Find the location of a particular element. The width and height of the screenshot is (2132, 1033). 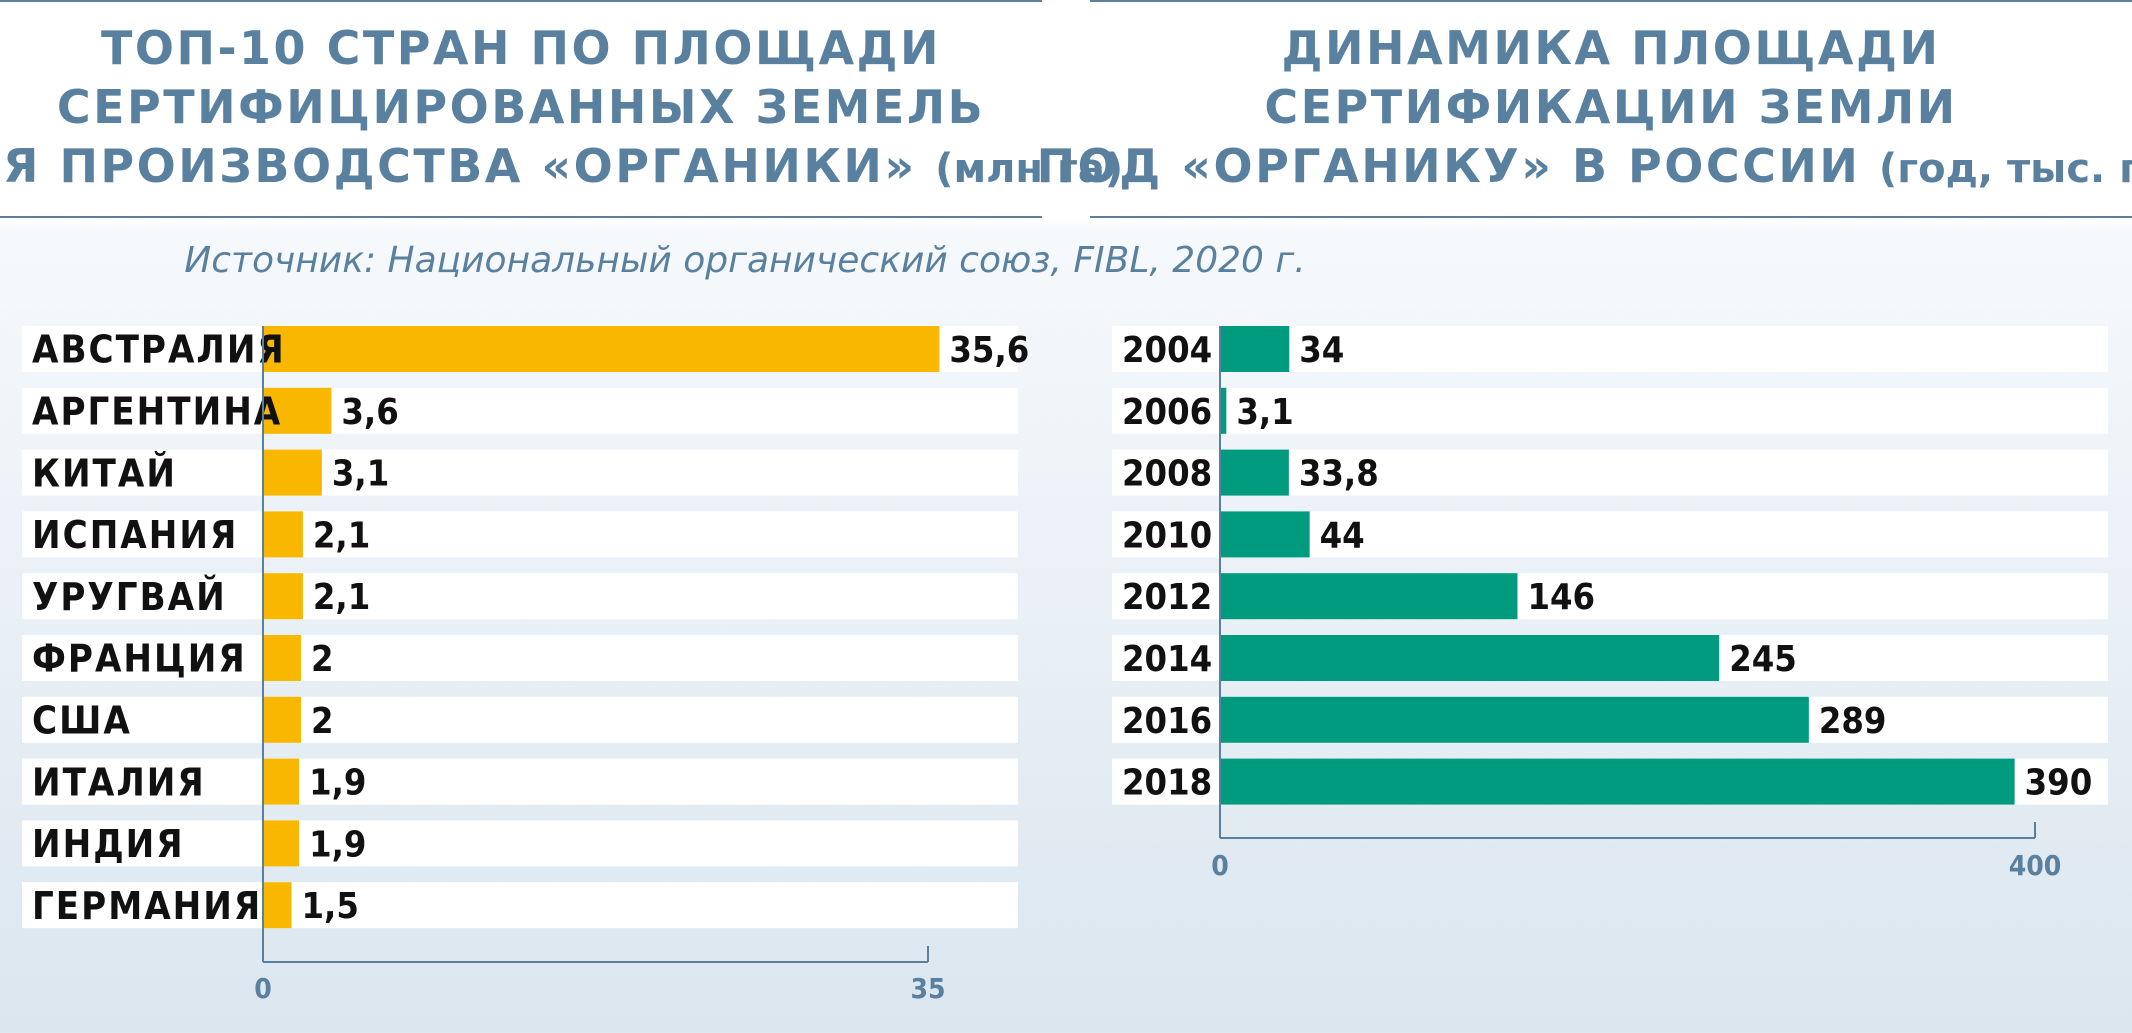

right-value-label: 44 is located at coordinates (1342, 535).